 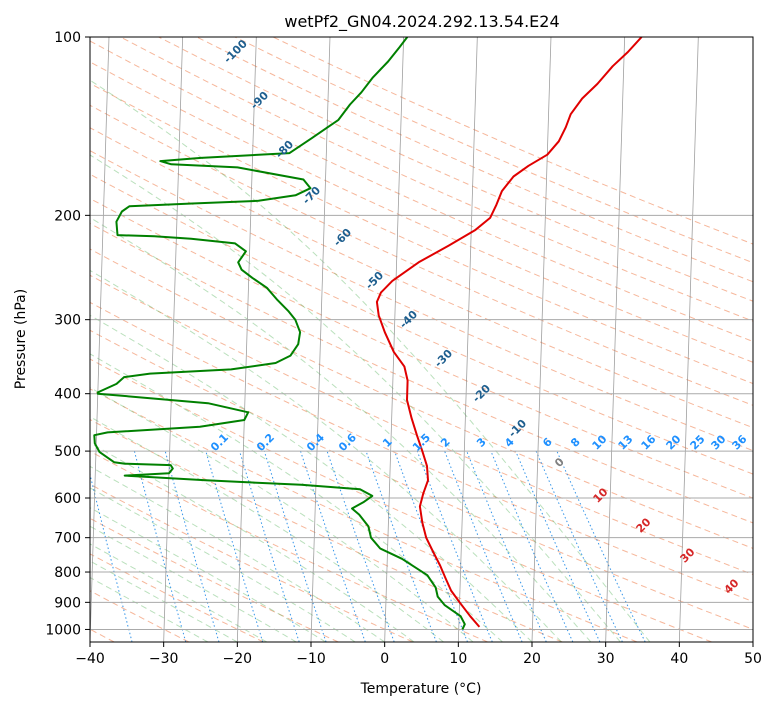 I want to click on y-tick-label: 900, so click(x=67, y=603).